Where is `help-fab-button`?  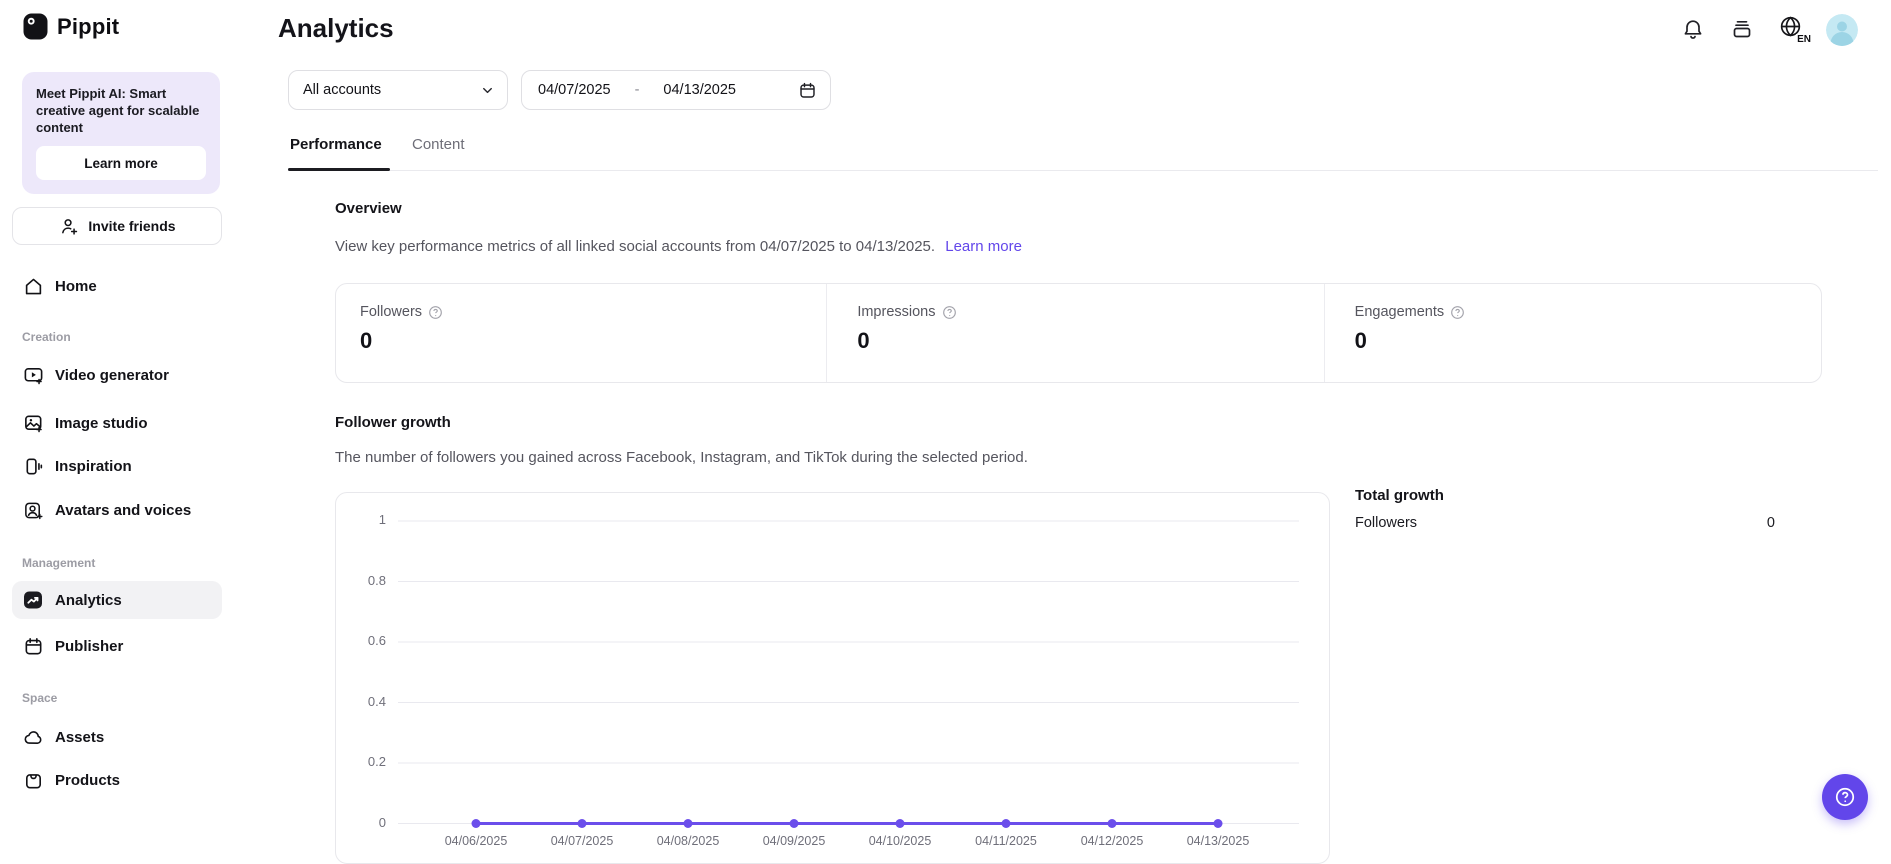
help-fab-button is located at coordinates (1845, 797).